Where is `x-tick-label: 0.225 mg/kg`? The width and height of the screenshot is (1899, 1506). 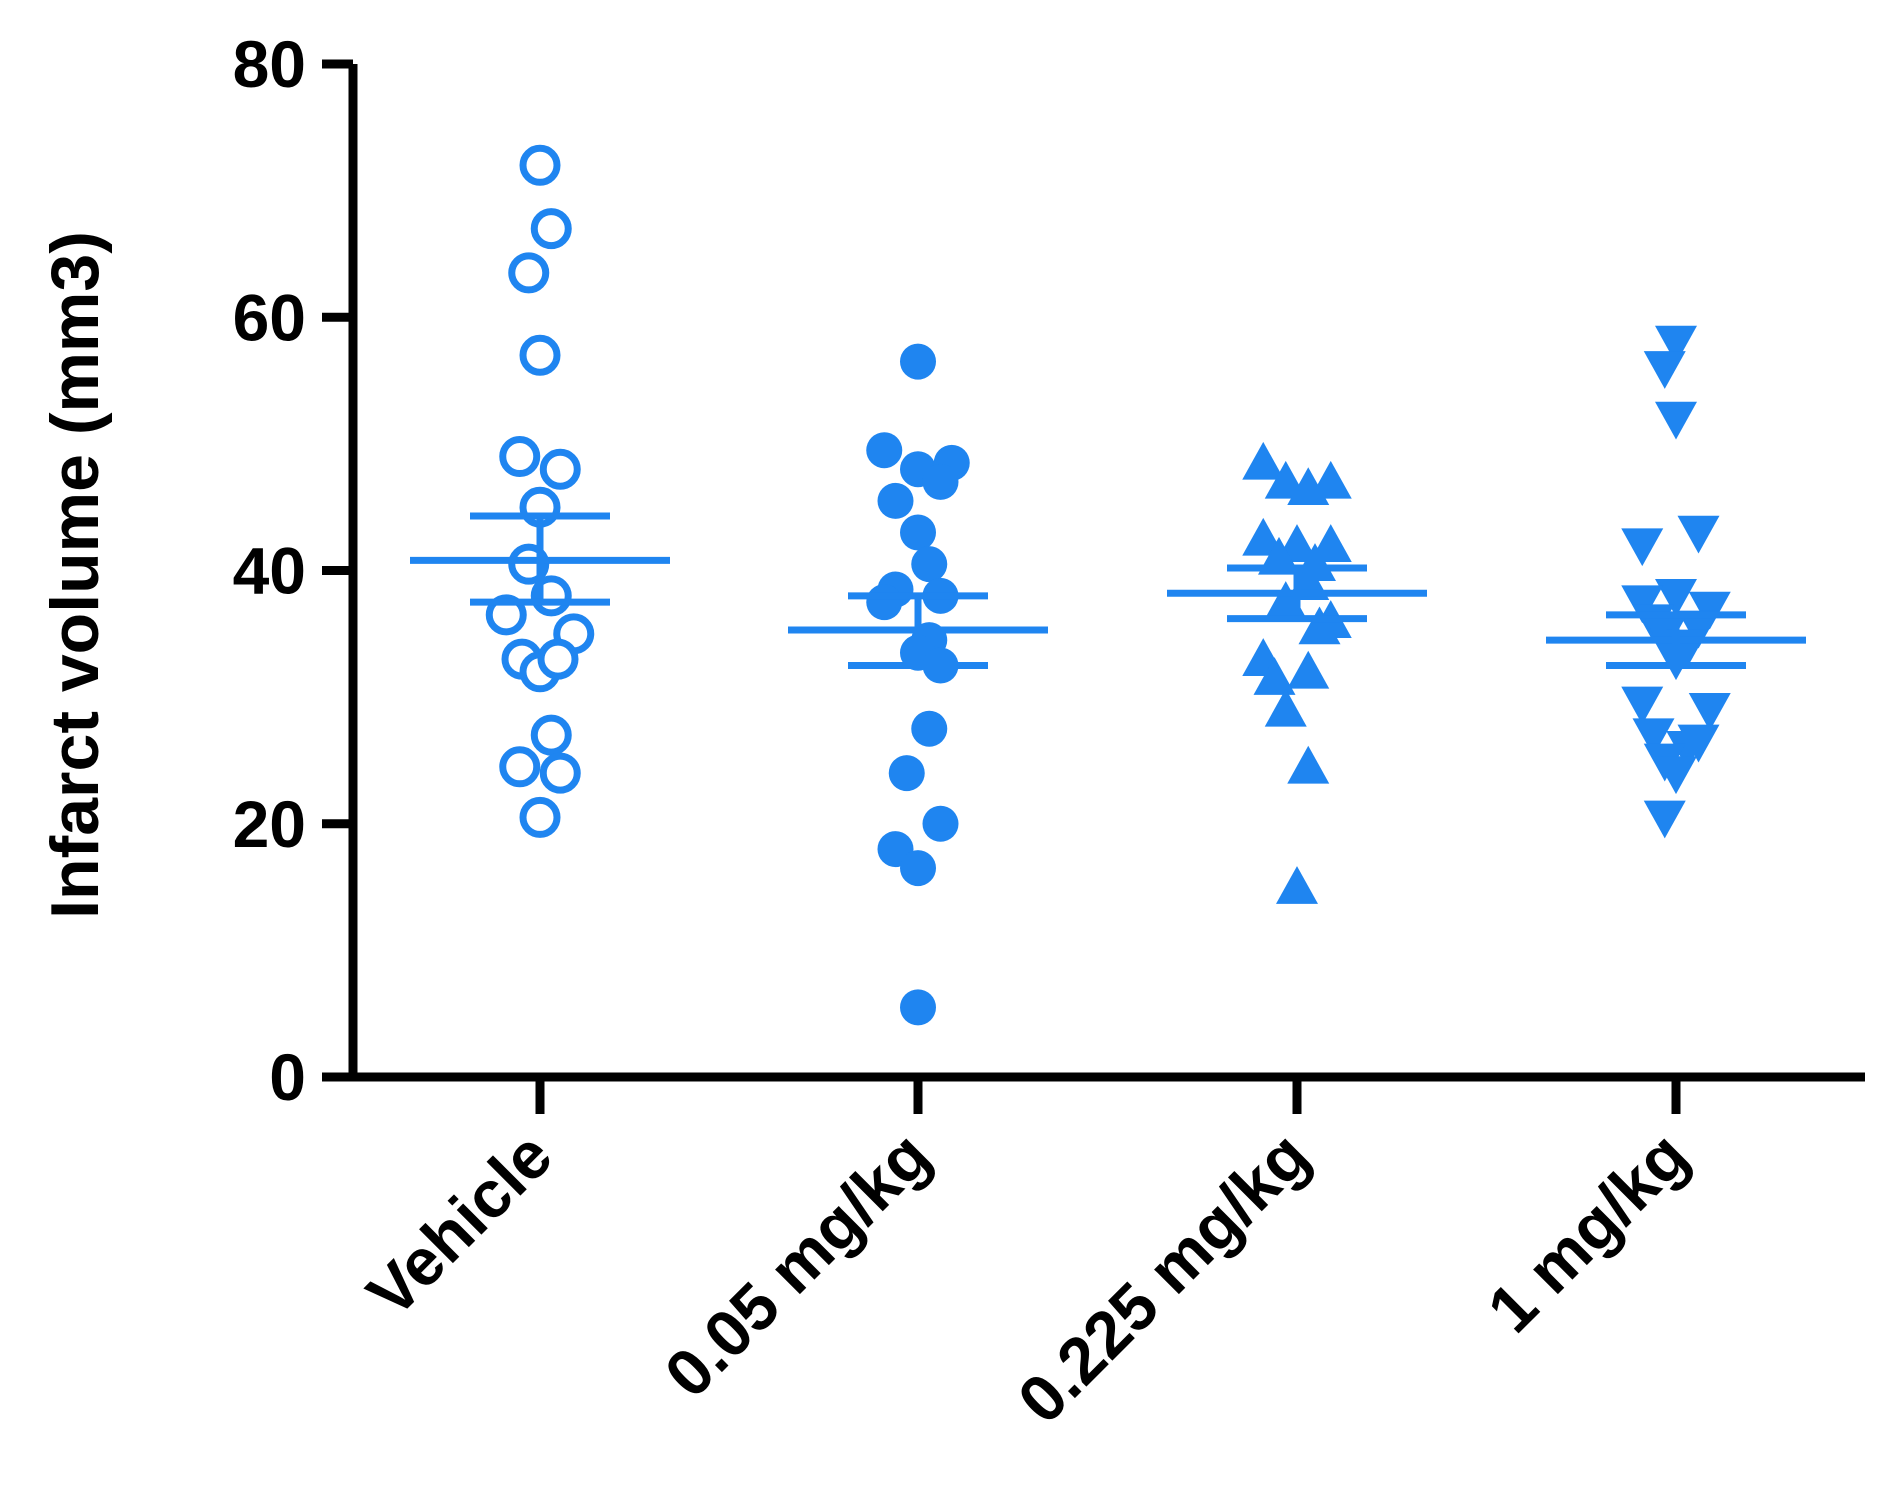 x-tick-label: 0.225 mg/kg is located at coordinates (1163, 1278).